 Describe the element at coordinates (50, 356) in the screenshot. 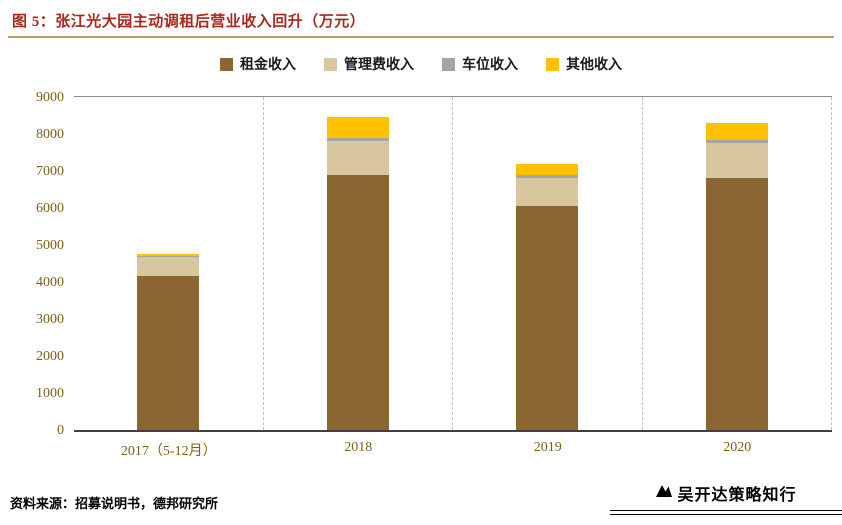

I see `y-tick-label: 2000` at that location.